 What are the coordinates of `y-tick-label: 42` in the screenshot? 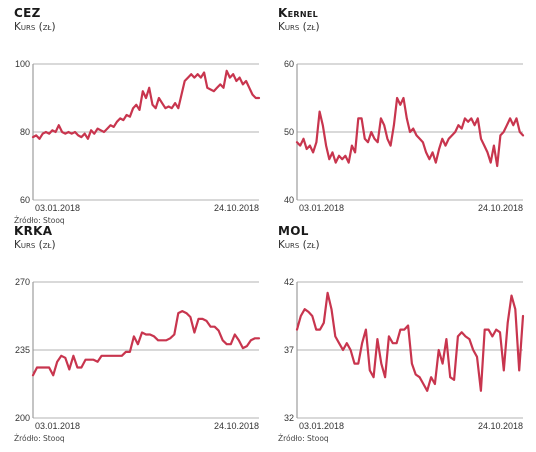 It's located at (289, 282).